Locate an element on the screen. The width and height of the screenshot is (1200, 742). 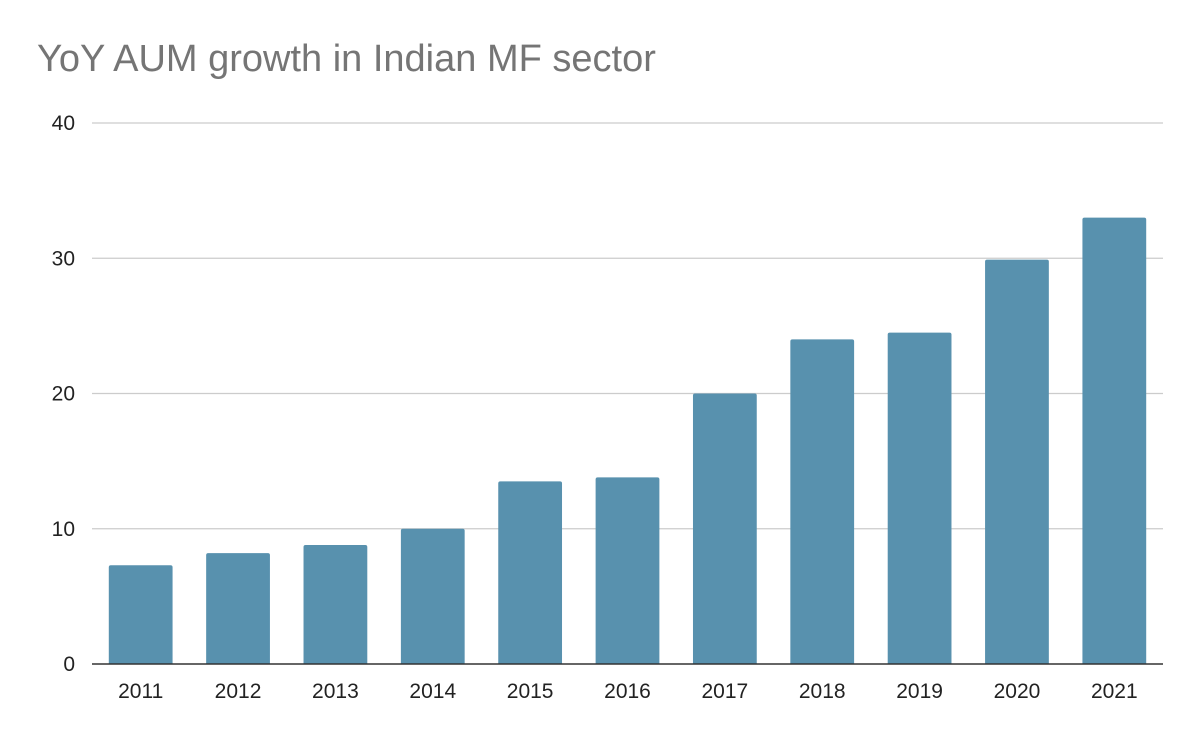
bar-2015 is located at coordinates (530, 572).